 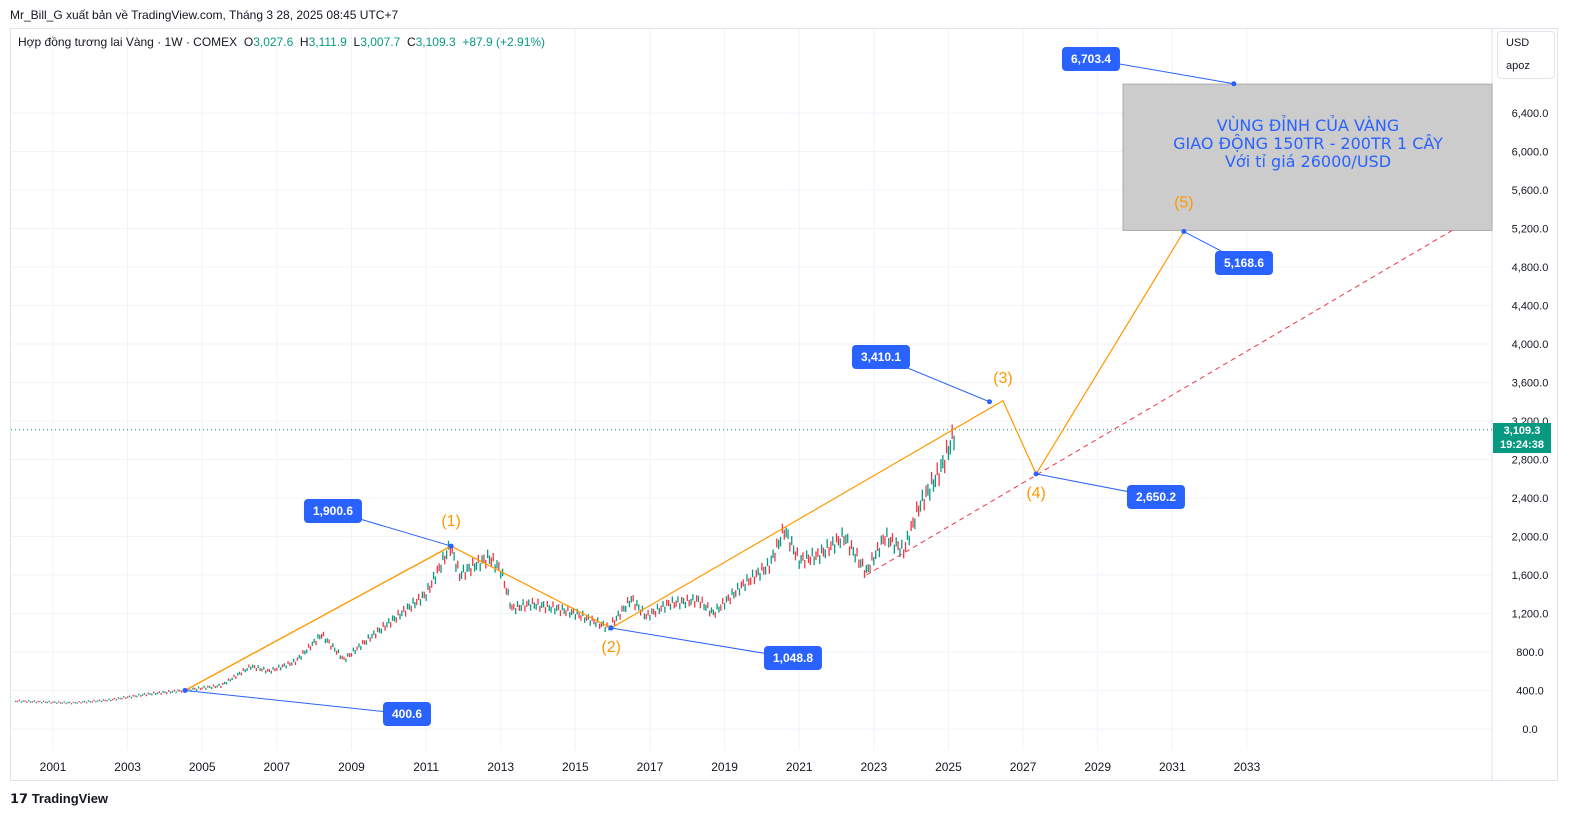 What do you see at coordinates (1530, 576) in the screenshot?
I see `y-tick-label: 1,600.0` at bounding box center [1530, 576].